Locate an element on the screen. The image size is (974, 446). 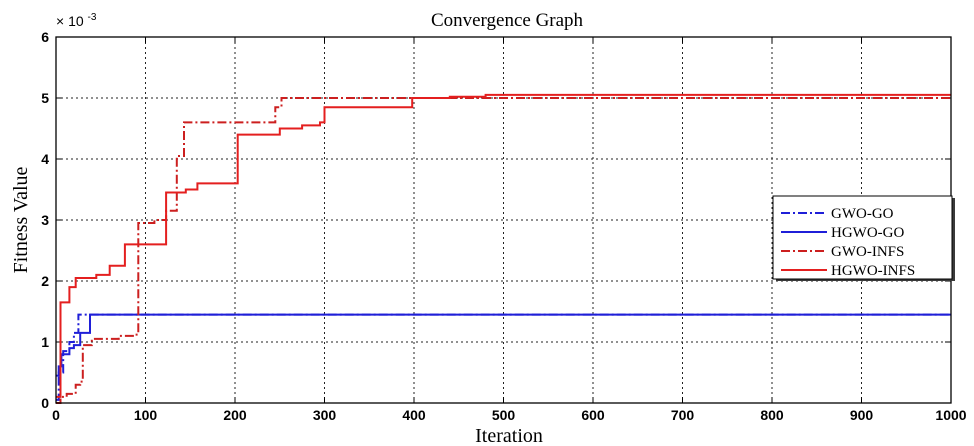
x-axis-label: Iteration is located at coordinates (509, 435).